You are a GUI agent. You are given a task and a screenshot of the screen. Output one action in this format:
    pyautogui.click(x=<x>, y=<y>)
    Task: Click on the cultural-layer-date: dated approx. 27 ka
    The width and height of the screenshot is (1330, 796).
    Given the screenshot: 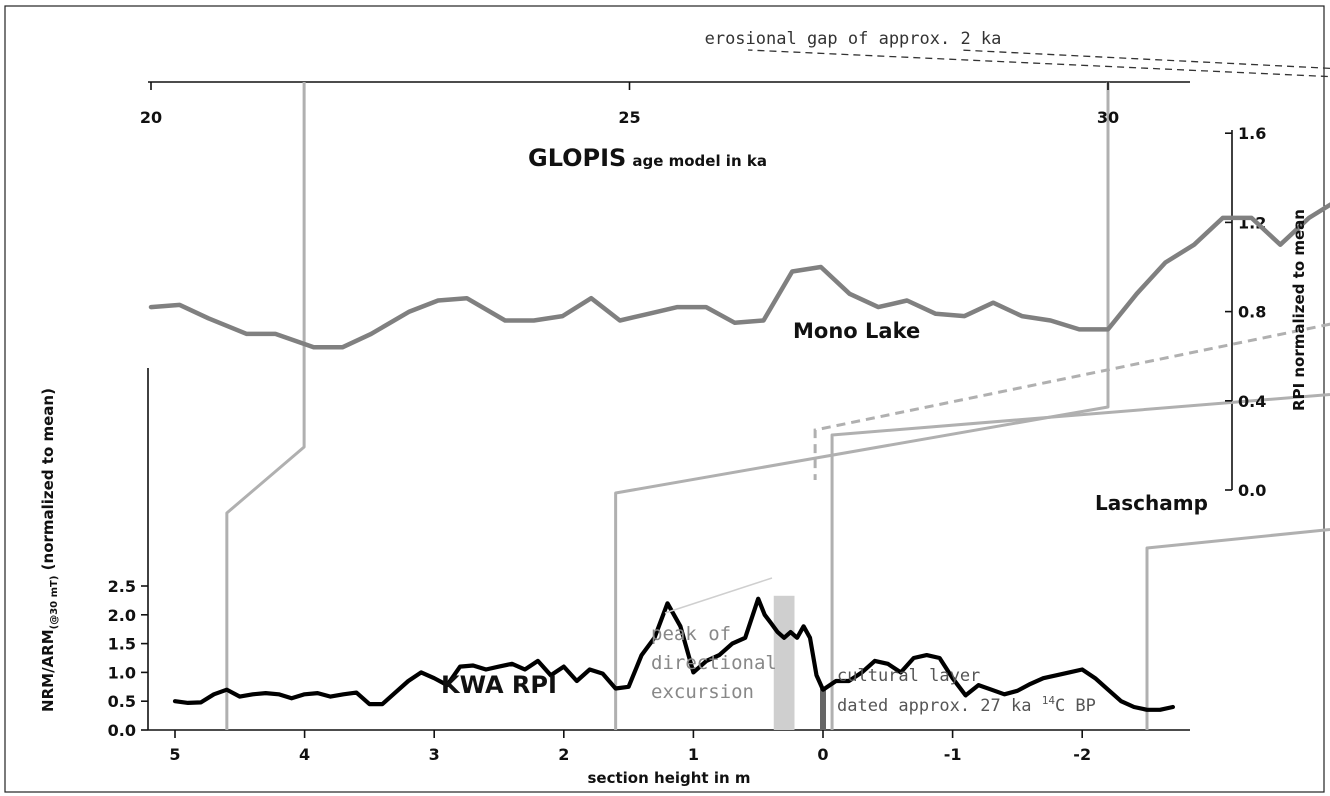 What is the action you would take?
    pyautogui.click(x=939, y=706)
    